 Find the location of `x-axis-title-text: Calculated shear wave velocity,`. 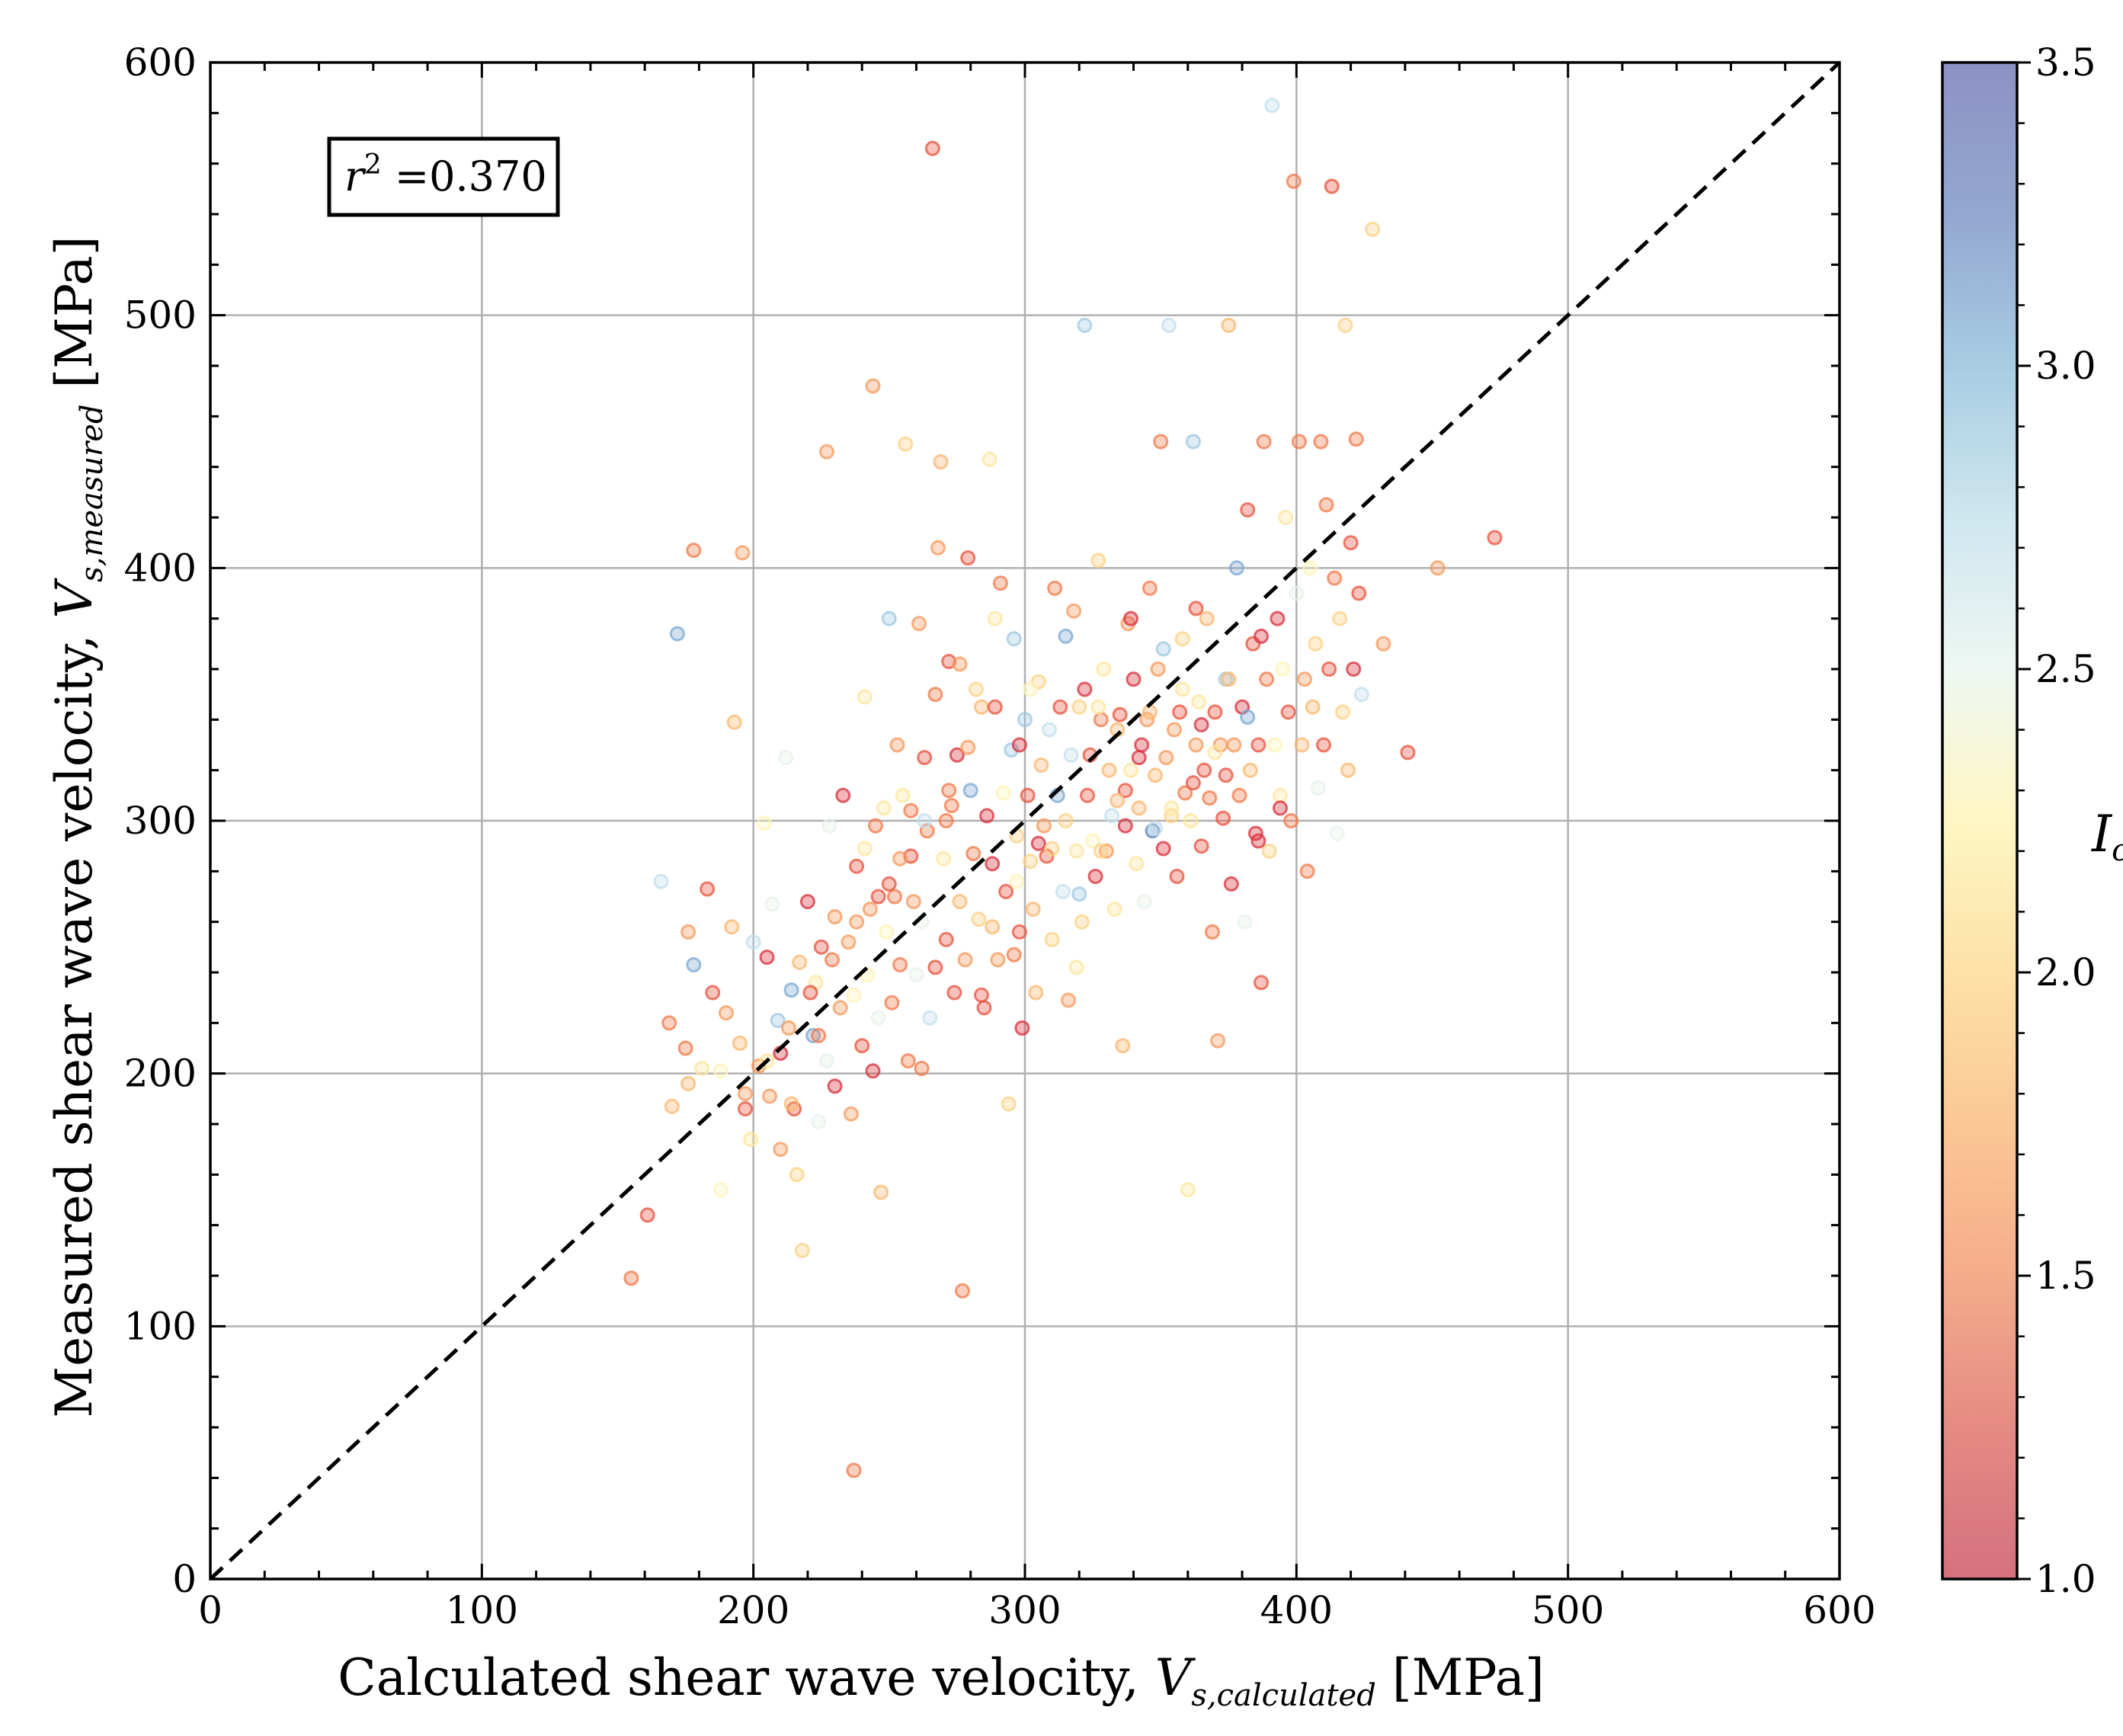

x-axis-title-text: Calculated shear wave velocity, is located at coordinates (746, 1678).